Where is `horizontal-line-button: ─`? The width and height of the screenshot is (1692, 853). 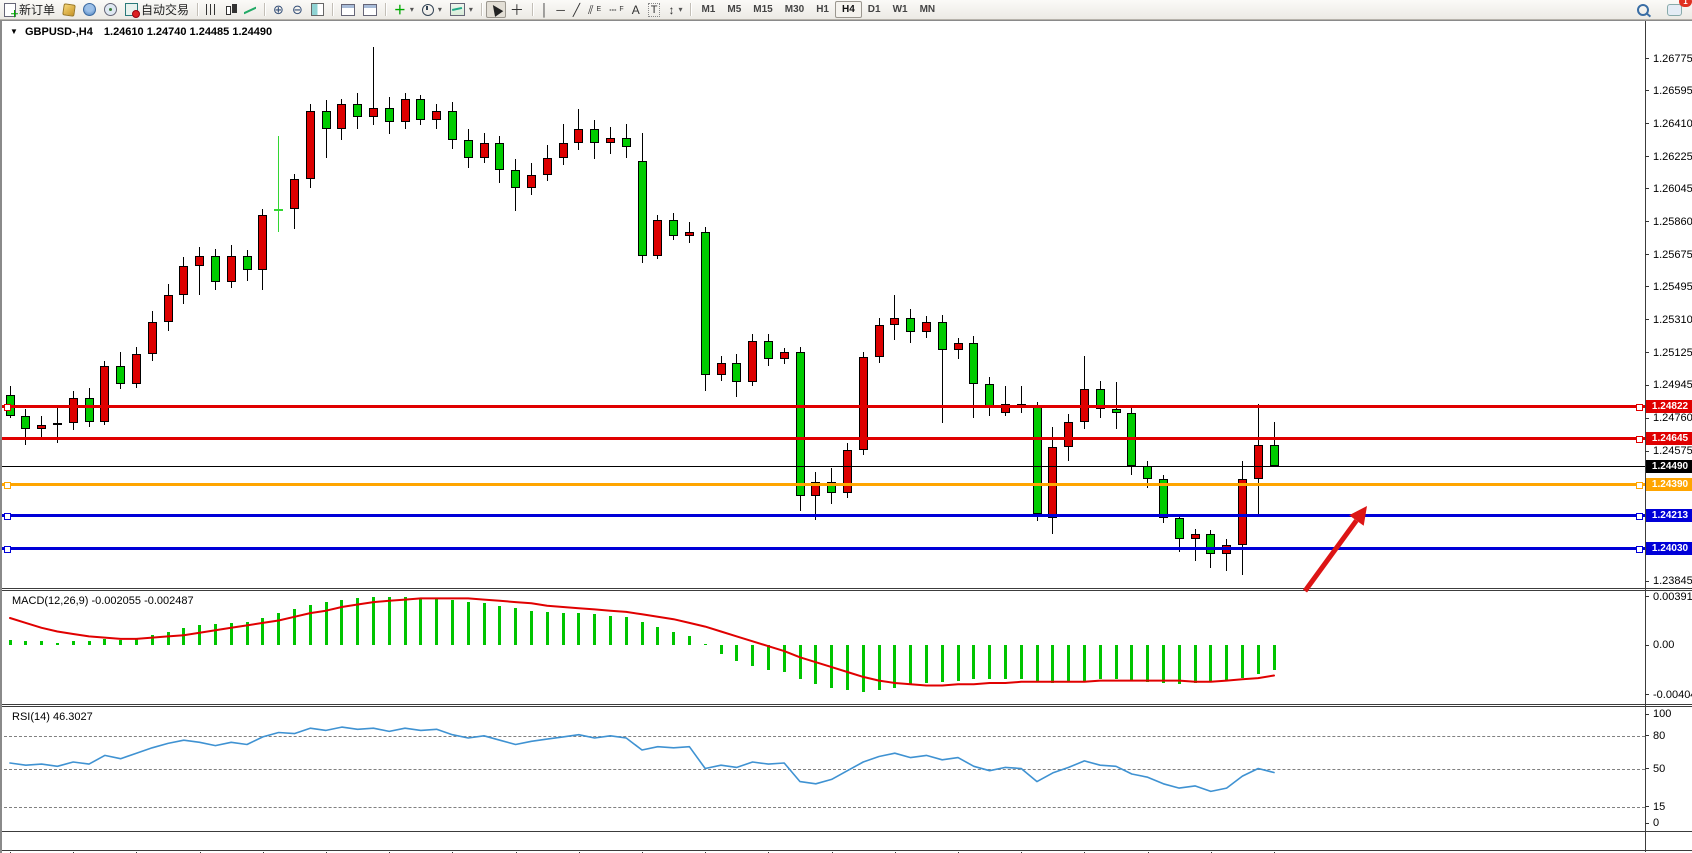
horizontal-line-button: ─ is located at coordinates (560, 9).